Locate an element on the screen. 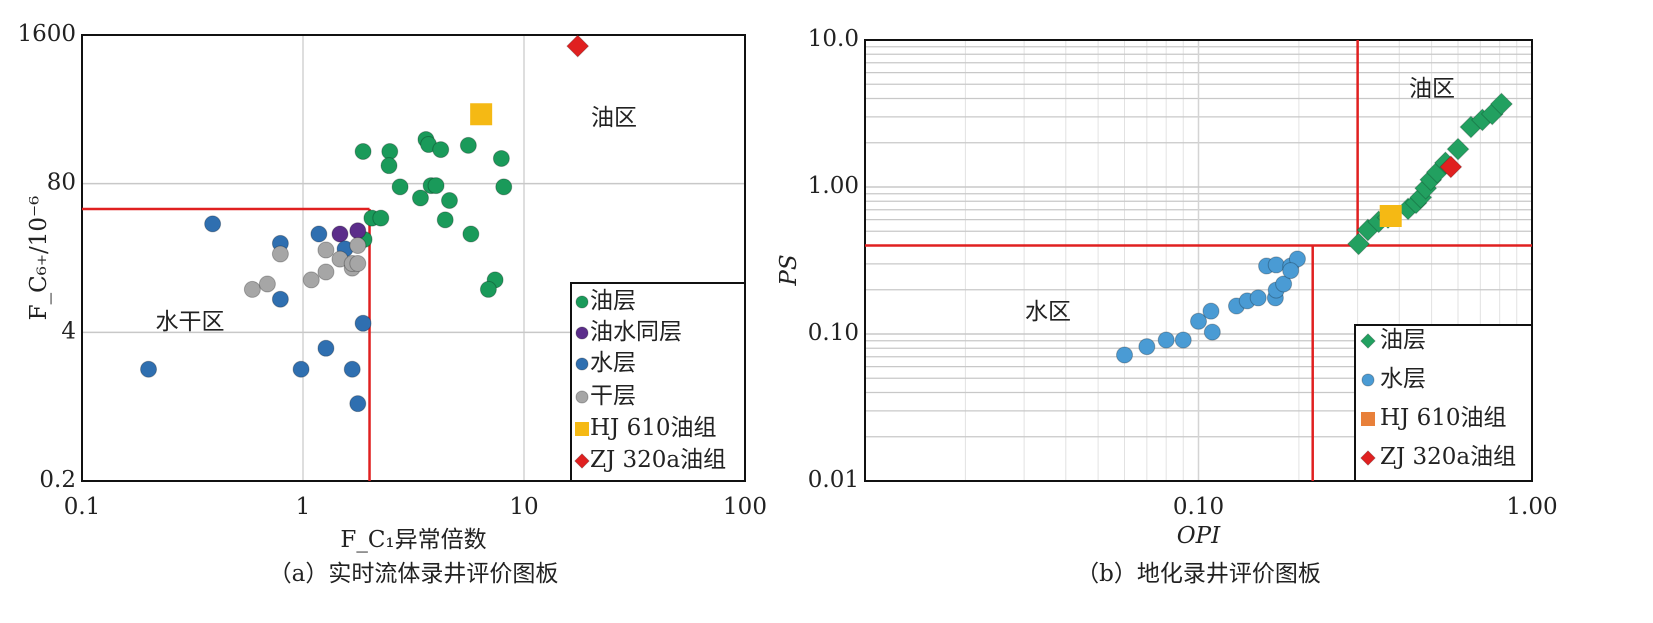 The height and width of the screenshot is (623, 1653). region-label: 水区 is located at coordinates (1048, 312).